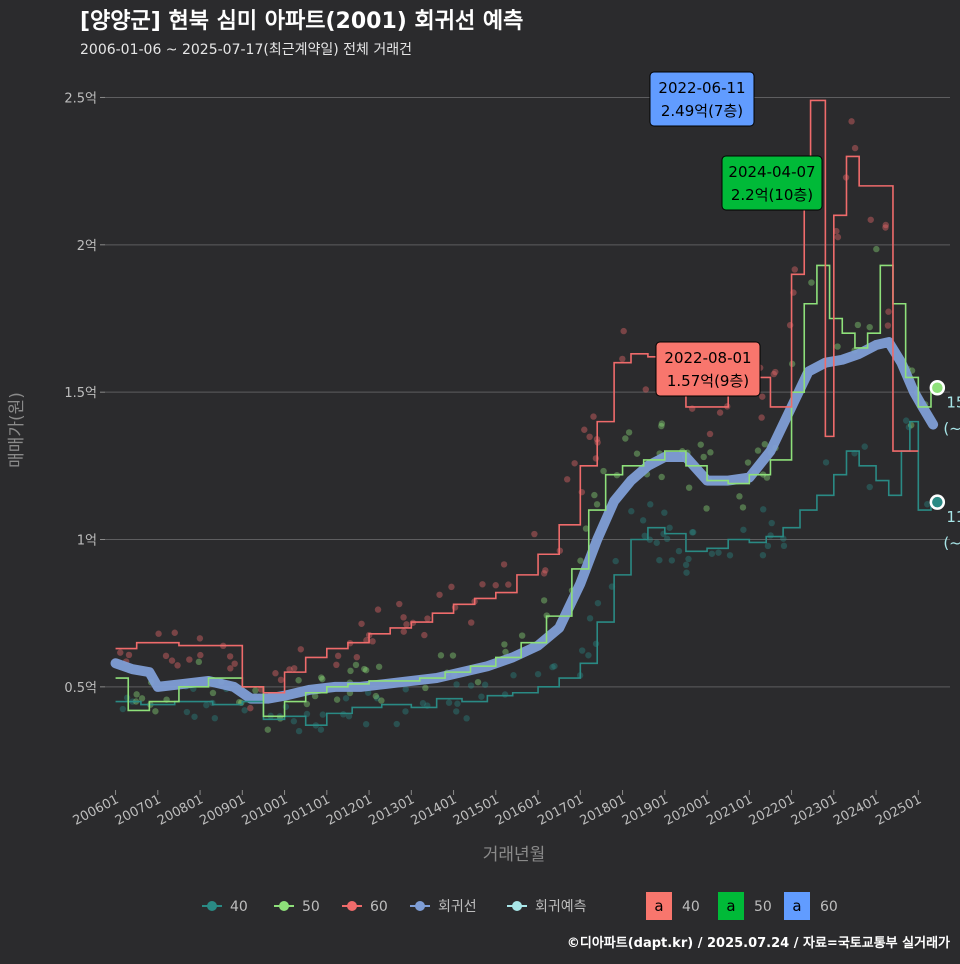 The image size is (960, 964). Describe the element at coordinates (561, 907) in the screenshot. I see `legend-label: 회귀예측` at that location.